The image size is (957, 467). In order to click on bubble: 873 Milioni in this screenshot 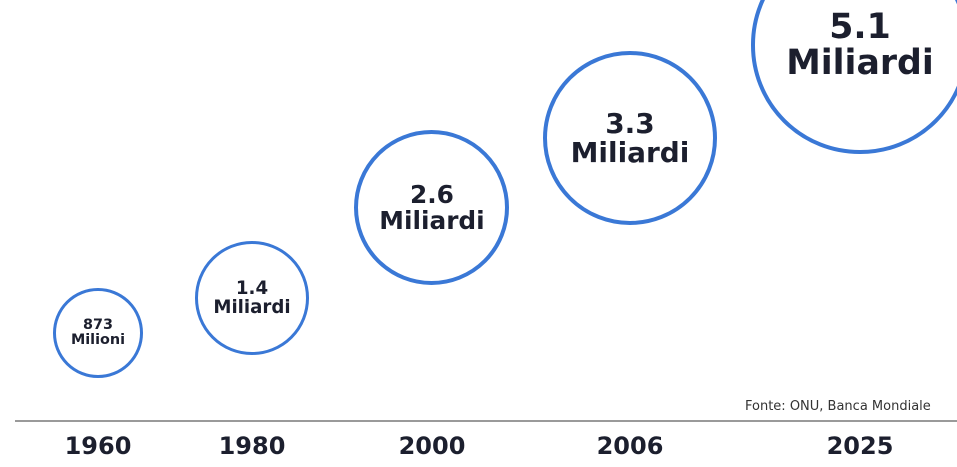, I will do `click(98, 333)`.